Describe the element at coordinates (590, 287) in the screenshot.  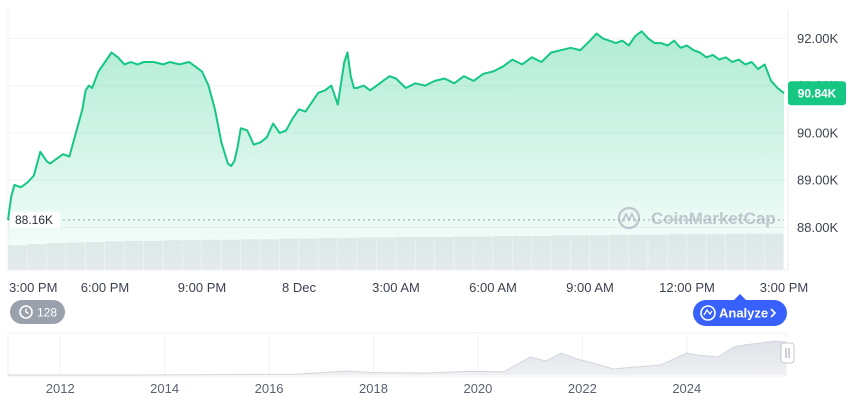
I see `x-tick-label: 9:00 AM` at that location.